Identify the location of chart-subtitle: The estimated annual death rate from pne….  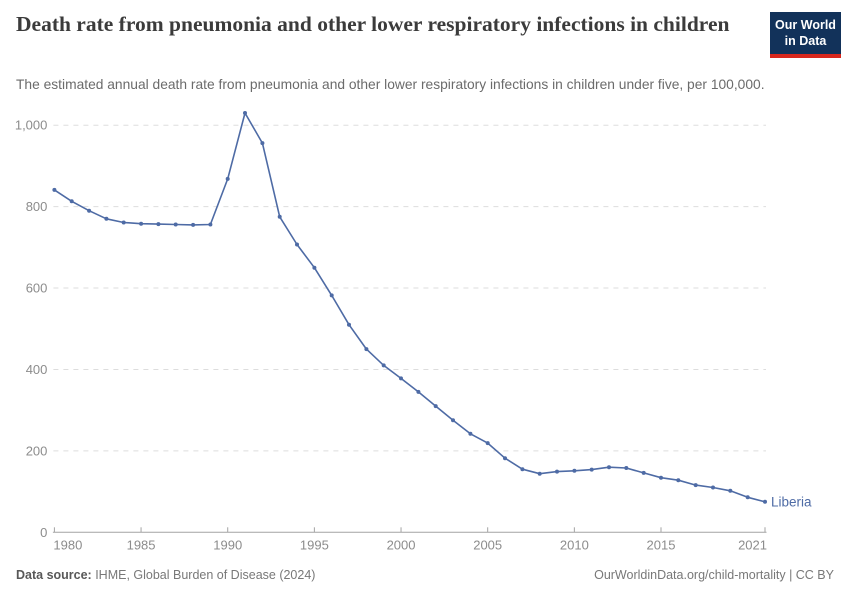
(390, 84).